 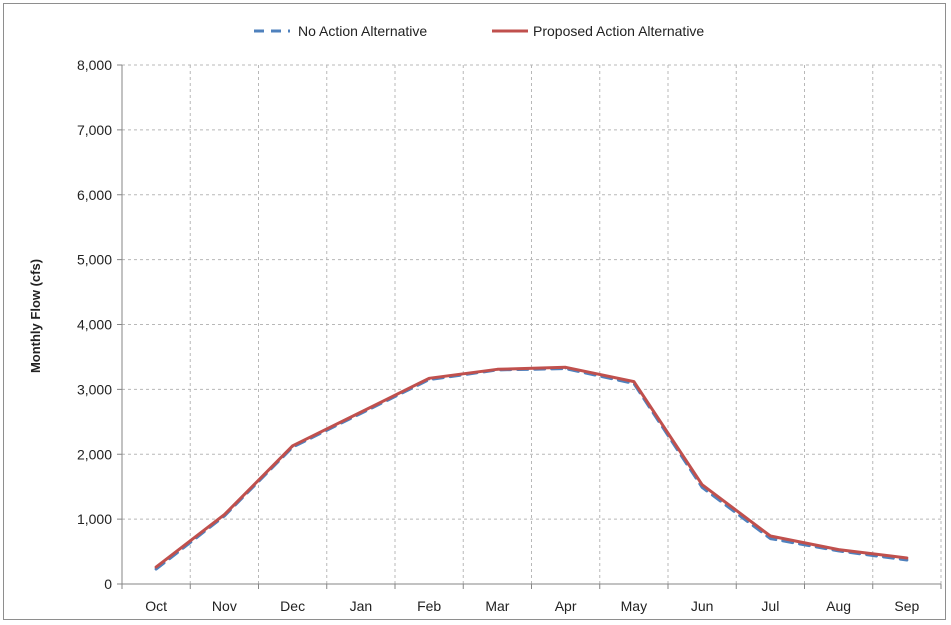 What do you see at coordinates (292, 606) in the screenshot?
I see `x-tick-label: Dec` at bounding box center [292, 606].